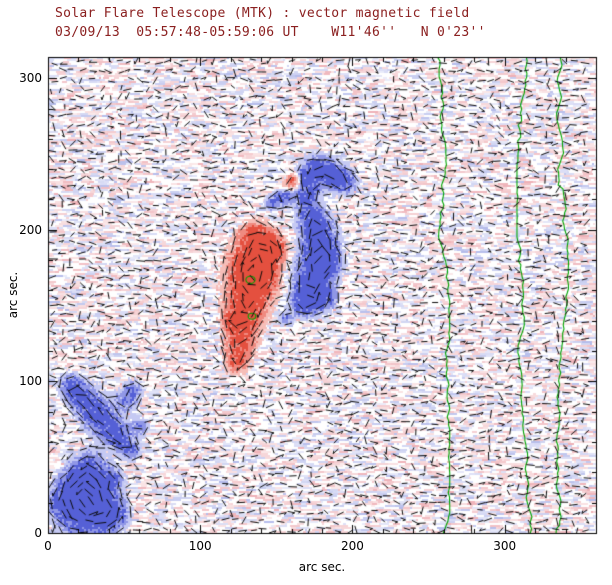 This screenshot has width=612, height=585. I want to click on y-tick-label: 200, so click(30, 229).